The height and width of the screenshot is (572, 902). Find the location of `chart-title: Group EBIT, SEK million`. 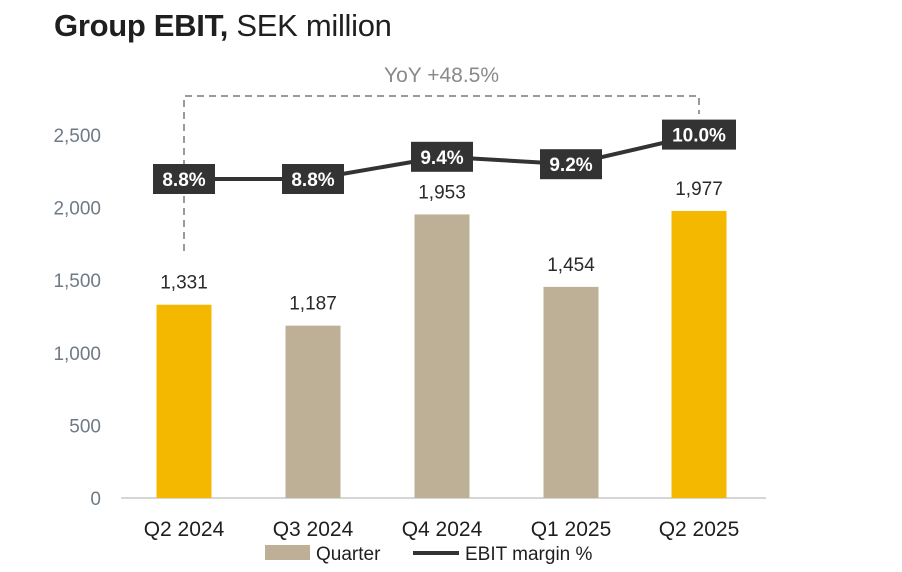

chart-title: Group EBIT, SEK million is located at coordinates (223, 26).